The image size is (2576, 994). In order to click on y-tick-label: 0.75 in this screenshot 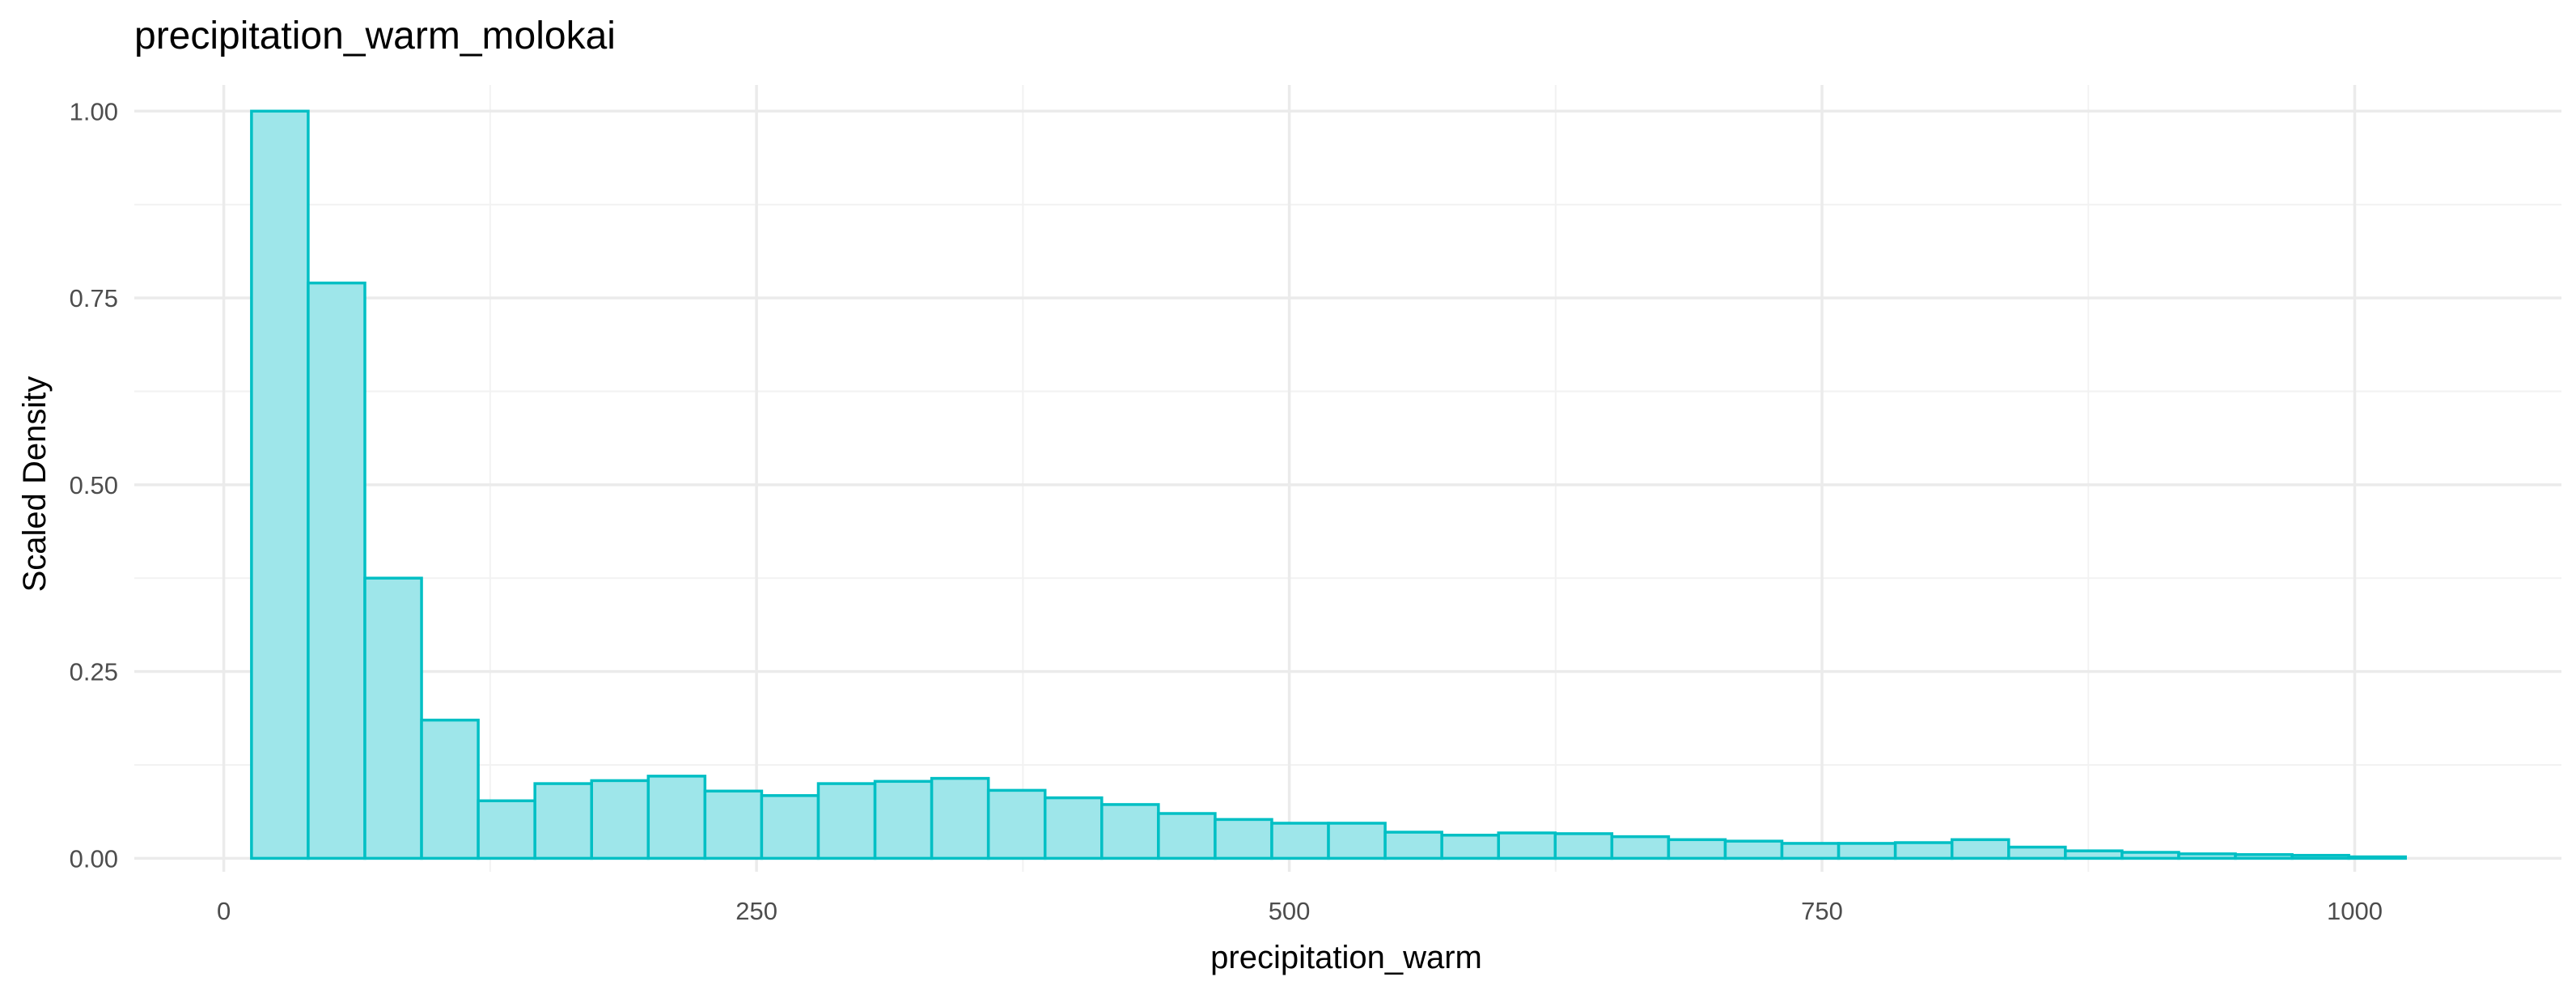, I will do `click(94, 298)`.